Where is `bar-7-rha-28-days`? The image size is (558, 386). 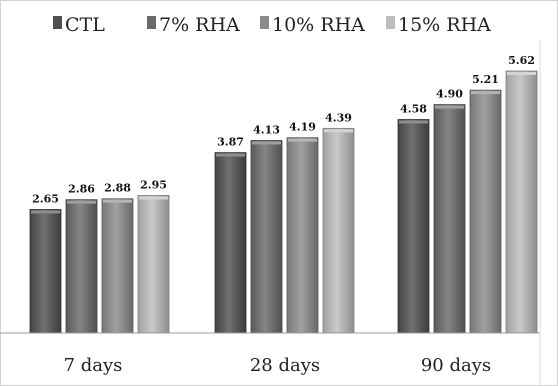 bar-7-rha-28-days is located at coordinates (266, 237).